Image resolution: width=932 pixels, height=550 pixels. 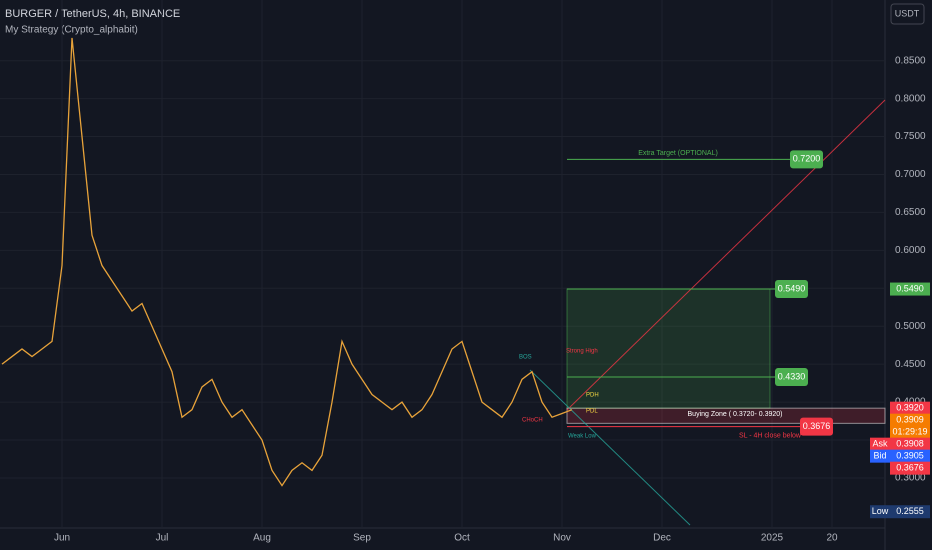 What do you see at coordinates (162, 538) in the screenshot?
I see `x-tick-label: Jul` at bounding box center [162, 538].